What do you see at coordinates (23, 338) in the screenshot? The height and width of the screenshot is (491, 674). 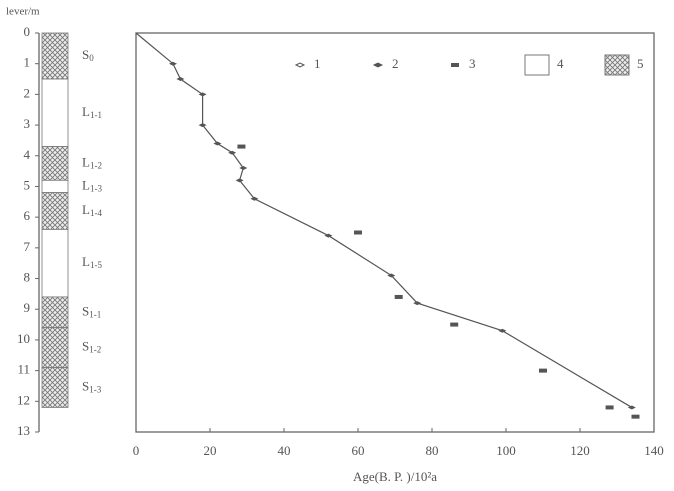 I see `y-tick-label: 10` at bounding box center [23, 338].